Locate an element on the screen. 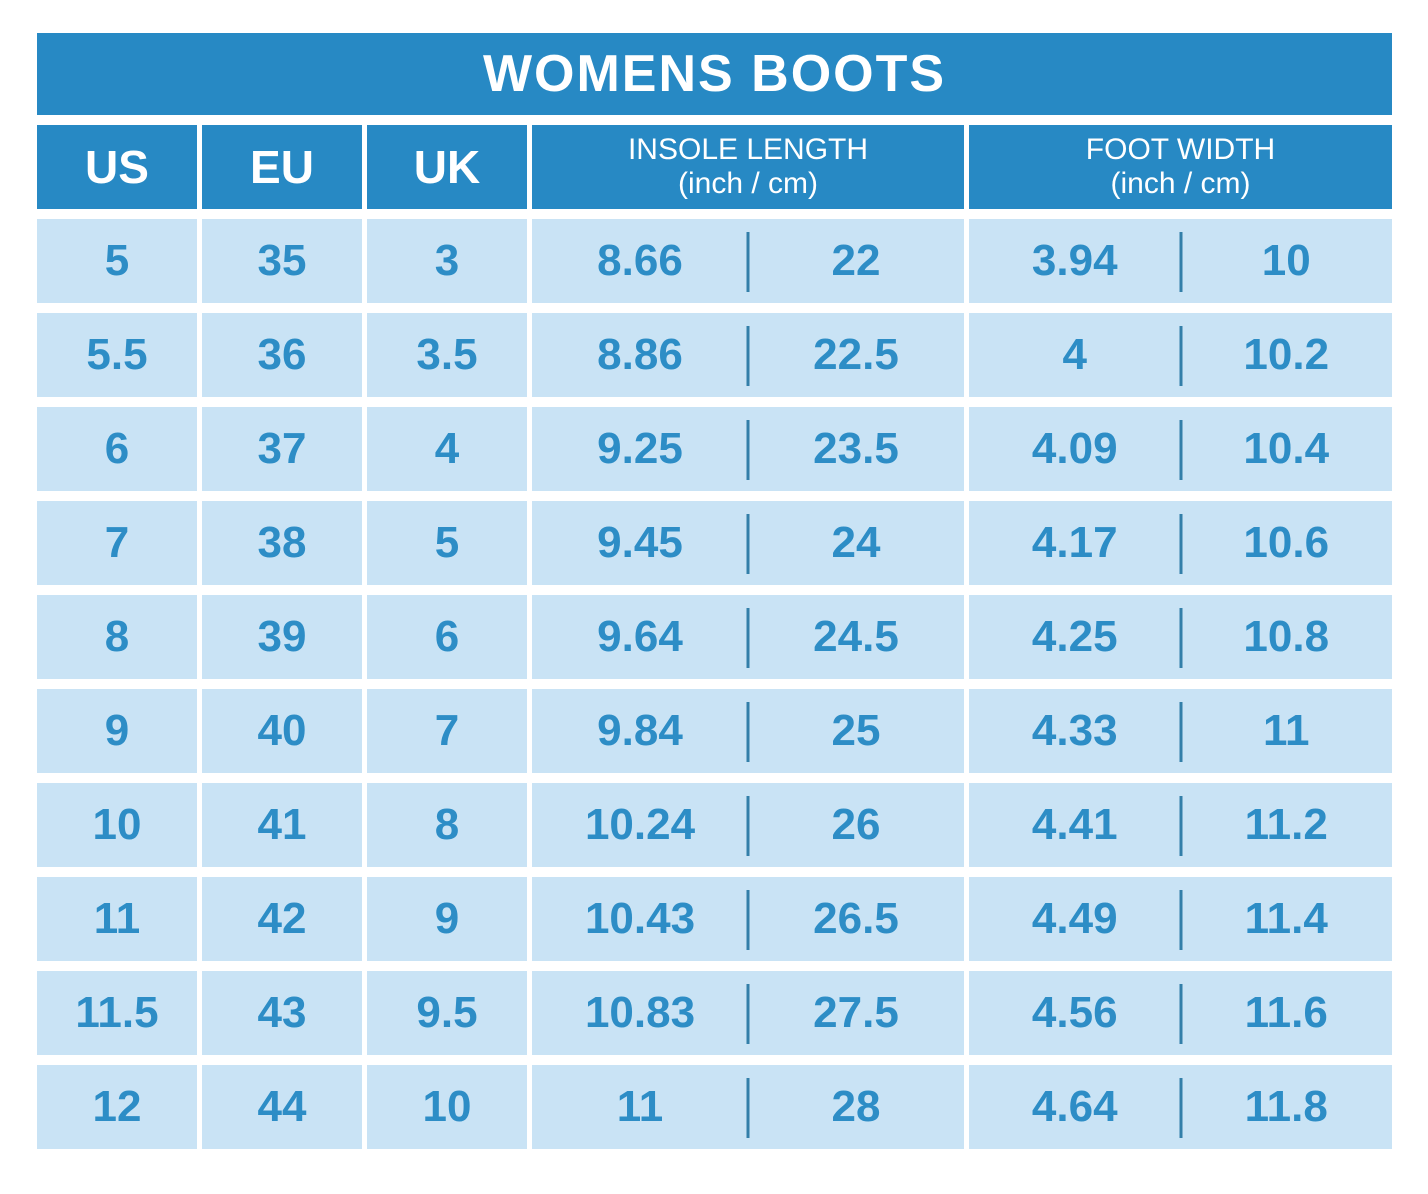 This screenshot has height=1194, width=1428. column-header-us: US is located at coordinates (117, 167).